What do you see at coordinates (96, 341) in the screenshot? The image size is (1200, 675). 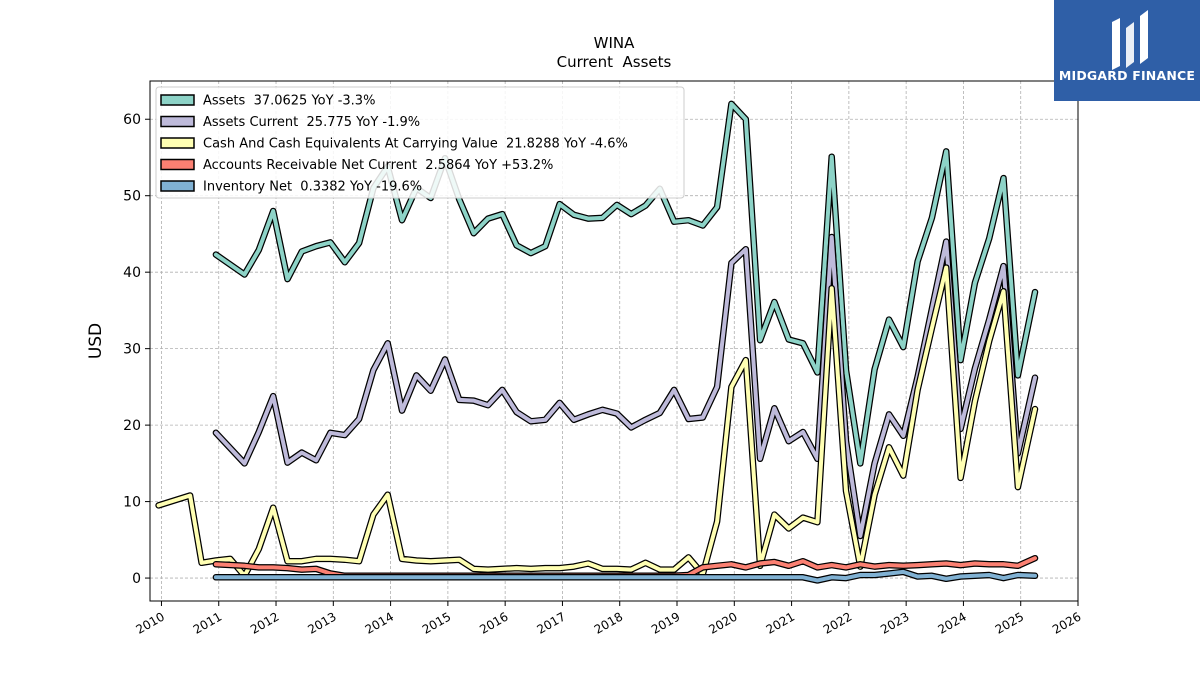 I see `y-axis-label: USD` at bounding box center [96, 341].